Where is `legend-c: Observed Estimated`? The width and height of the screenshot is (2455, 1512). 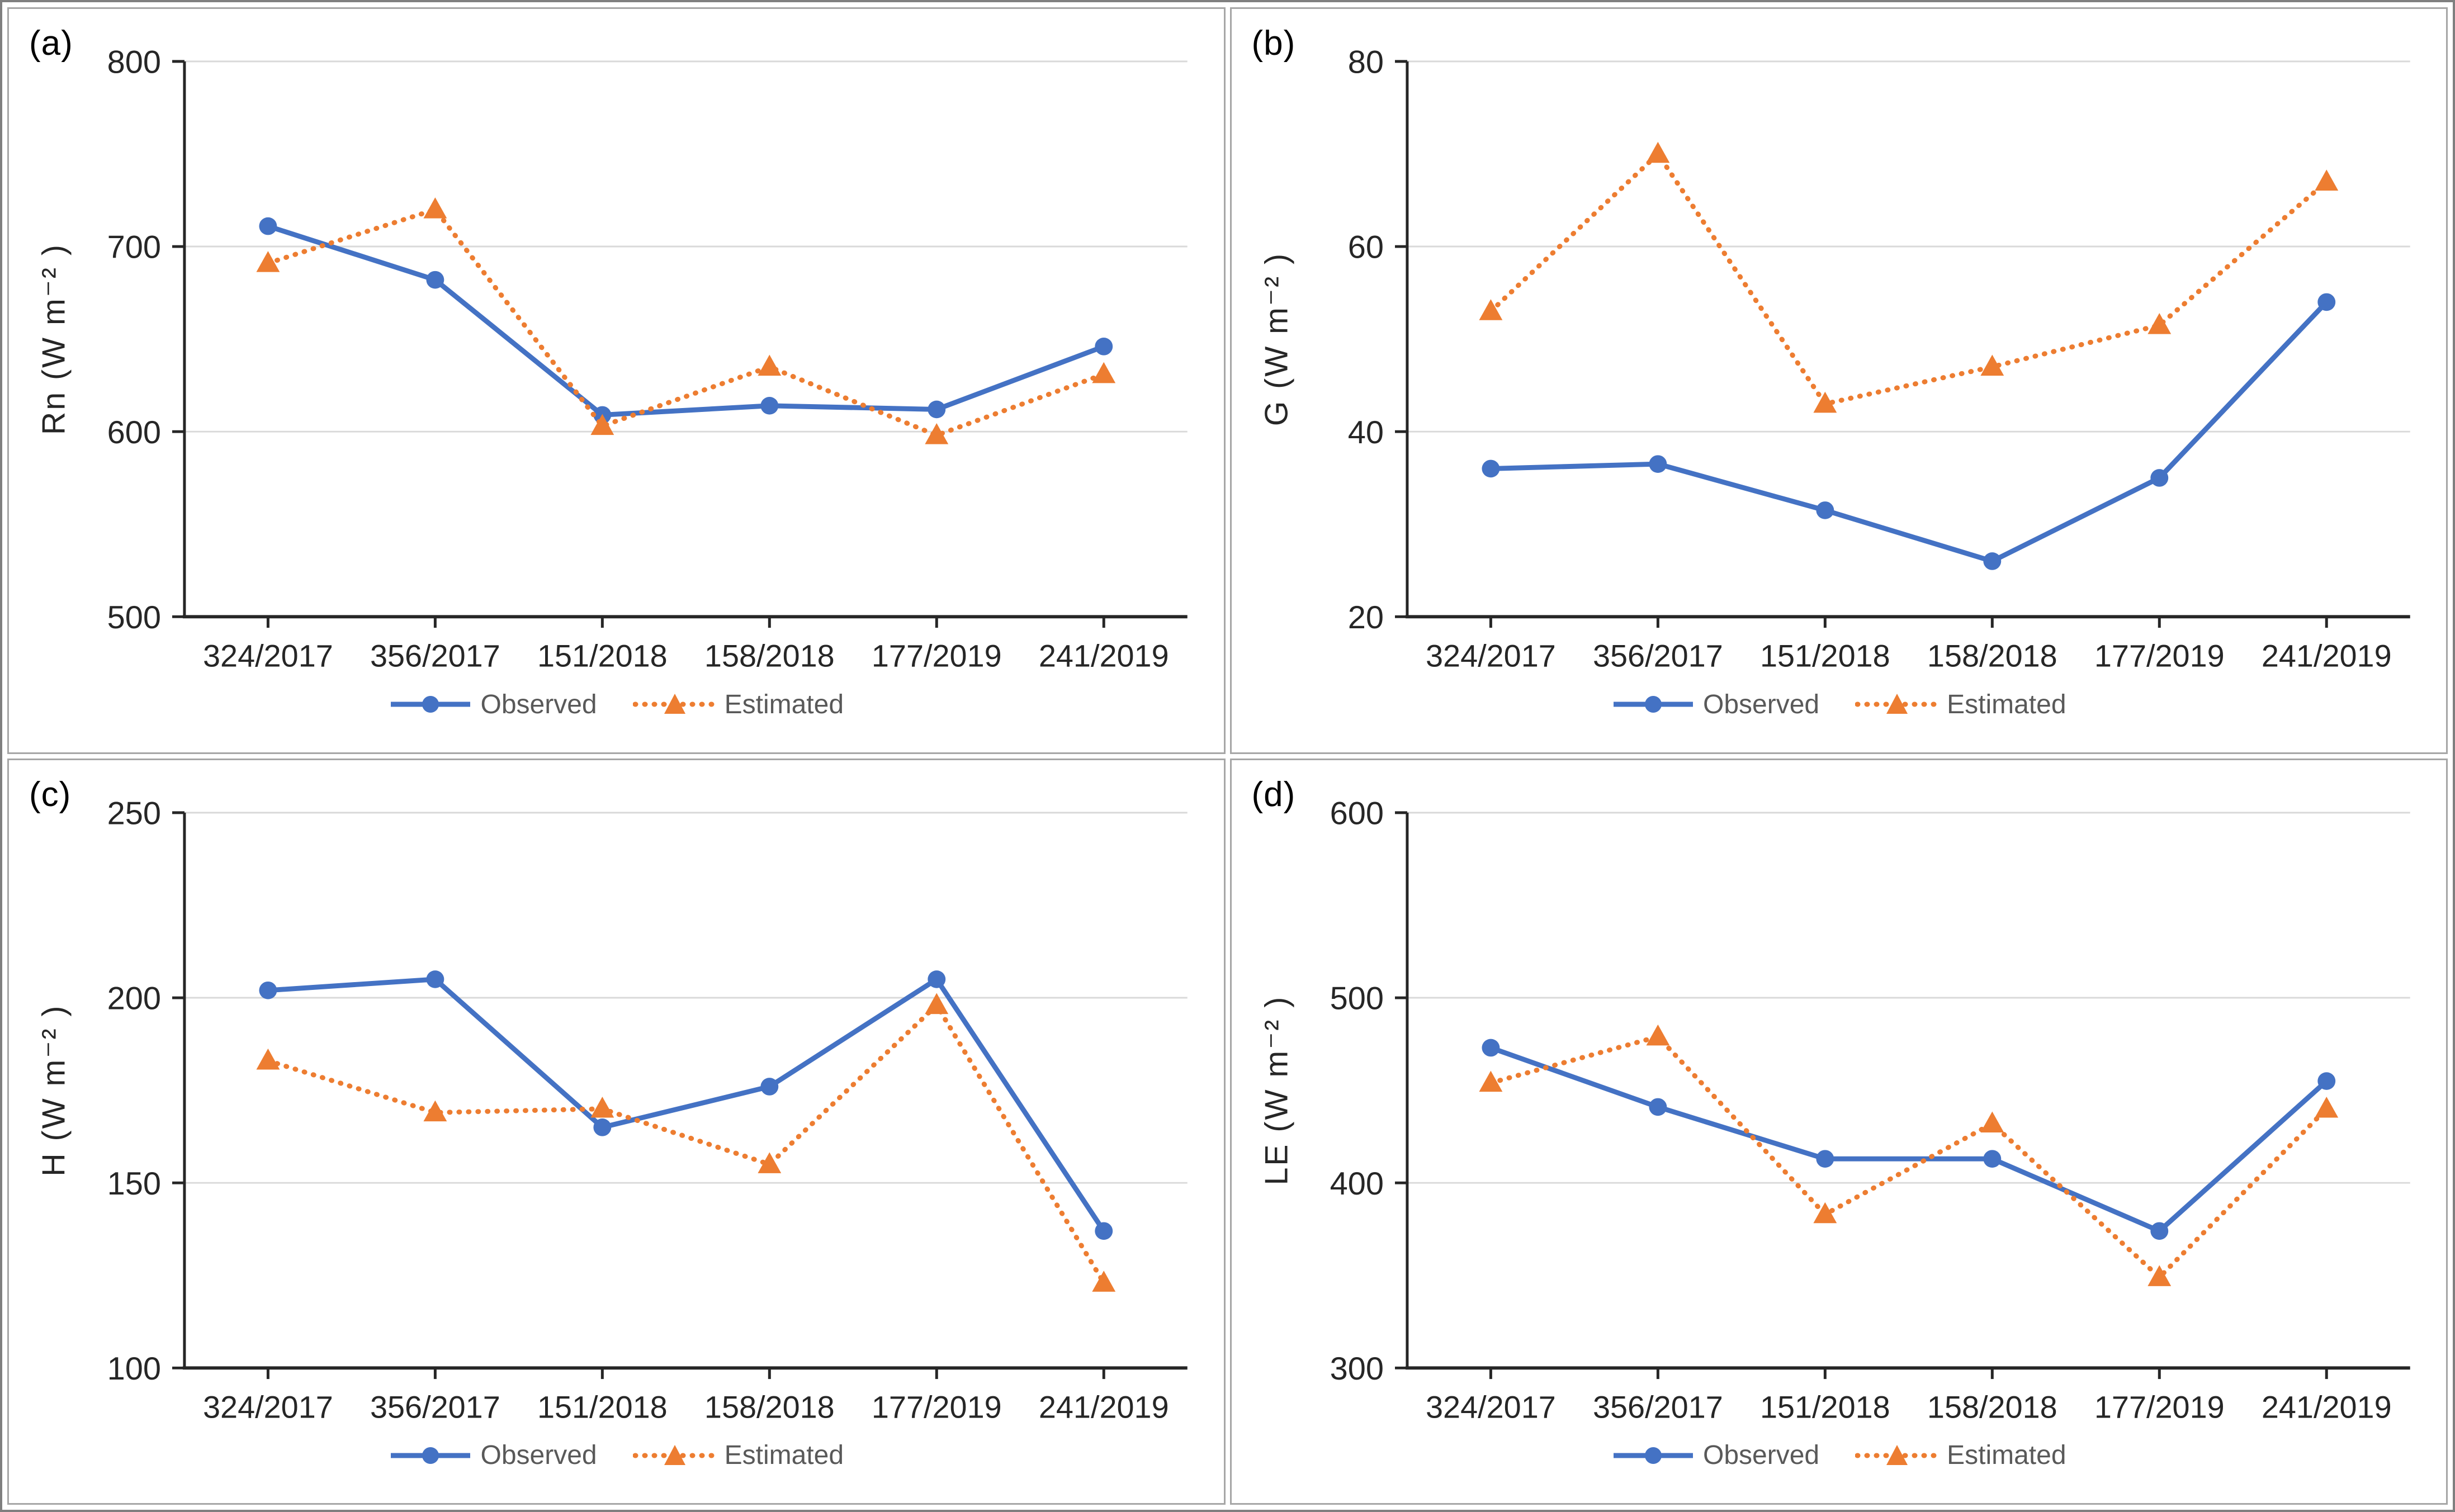
legend-c: Observed Estimated is located at coordinates (616, 1455).